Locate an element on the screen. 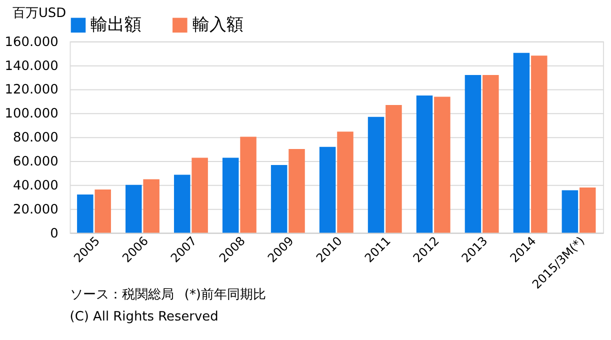 This screenshot has width=611, height=340. y-tick-label: 60.000 is located at coordinates (35, 162).